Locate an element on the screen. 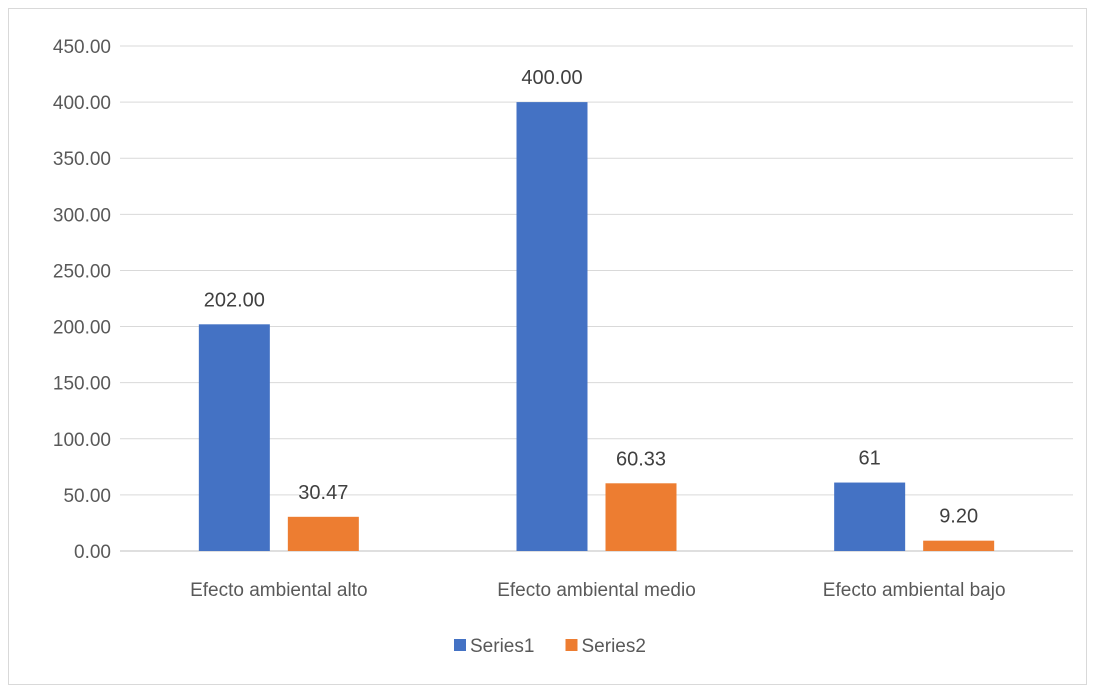 The image size is (1095, 693). y-tick-label: 150.00 is located at coordinates (82, 384).